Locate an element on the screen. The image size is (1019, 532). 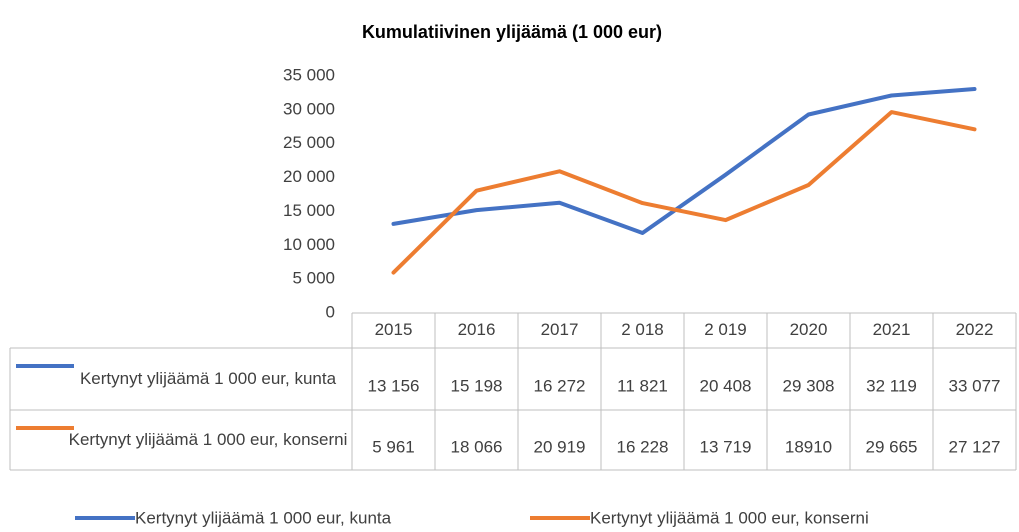
y-tick-label: 5 000 is located at coordinates (313, 278).